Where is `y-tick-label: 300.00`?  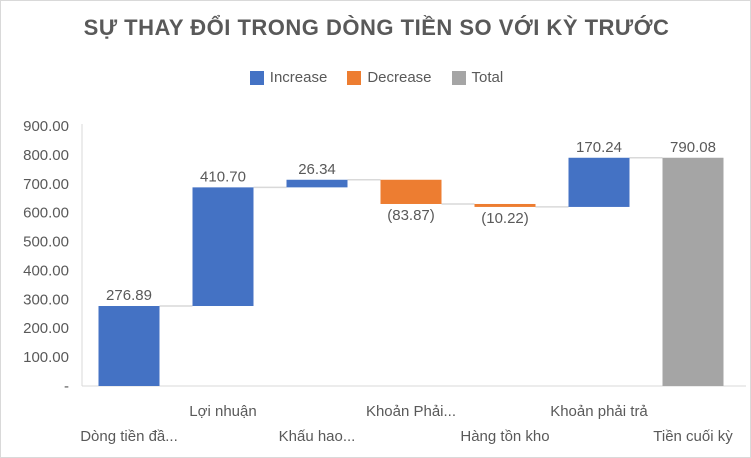
y-tick-label: 300.00 is located at coordinates (46, 299).